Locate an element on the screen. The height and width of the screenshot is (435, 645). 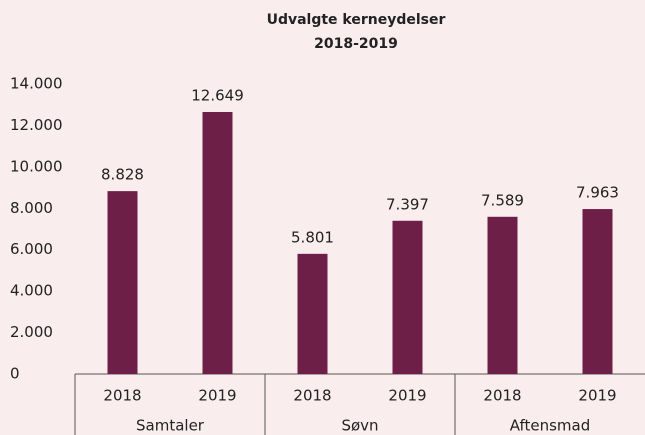
y-tick-label: 4.000 is located at coordinates (31, 291).